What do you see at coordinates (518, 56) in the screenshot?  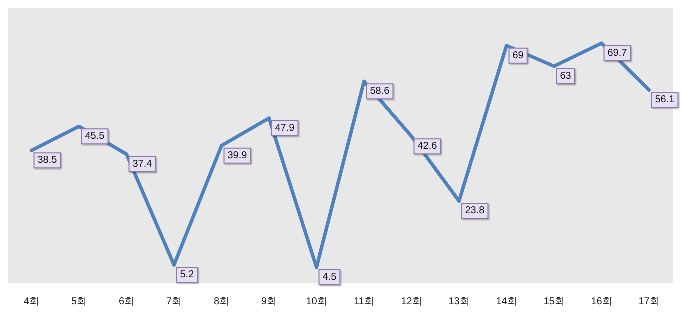 I see `data-label: 69` at bounding box center [518, 56].